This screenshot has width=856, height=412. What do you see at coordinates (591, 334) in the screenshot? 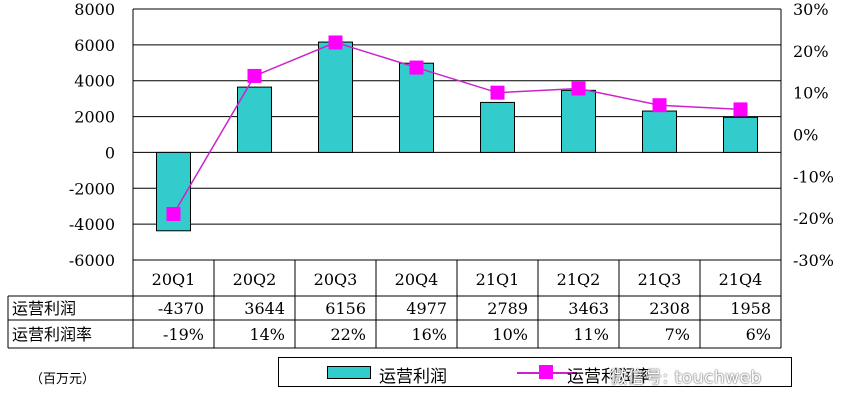
I see `table-cell: 11%` at bounding box center [591, 334].